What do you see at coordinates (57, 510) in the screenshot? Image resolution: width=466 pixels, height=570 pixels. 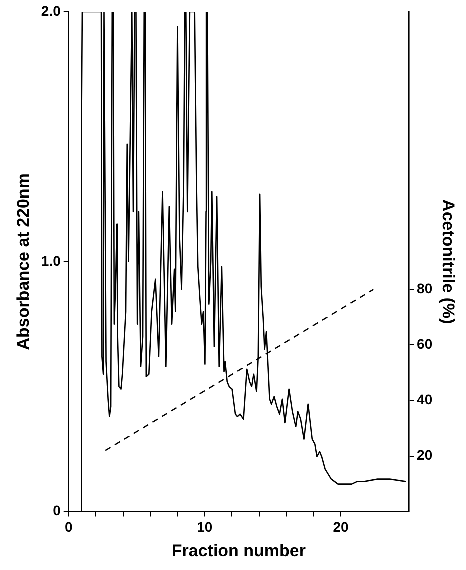 I see `y-tick-label: 0` at bounding box center [57, 510].